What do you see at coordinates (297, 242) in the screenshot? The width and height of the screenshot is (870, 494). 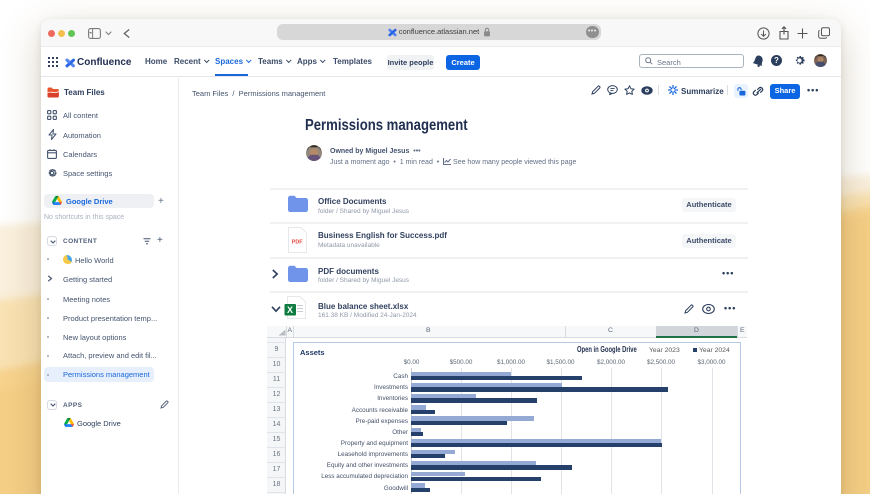 I see `svg-text: PDF` at bounding box center [297, 242].